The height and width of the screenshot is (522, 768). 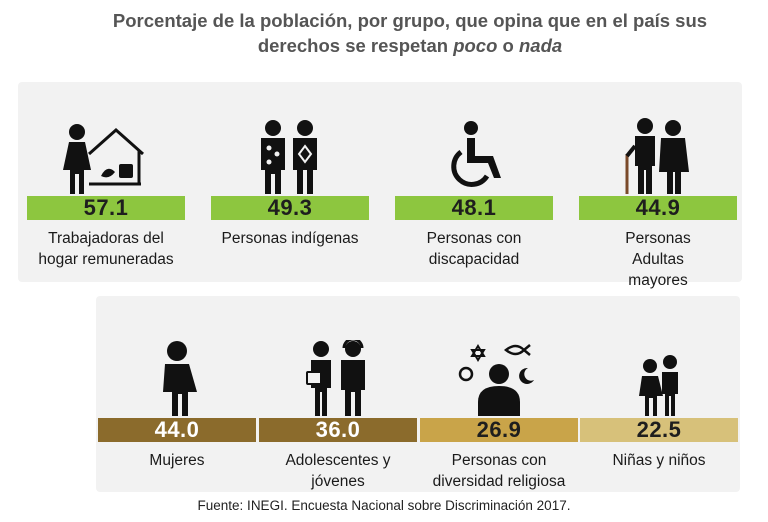 I want to click on value-bar: 44.0, so click(x=177, y=429).